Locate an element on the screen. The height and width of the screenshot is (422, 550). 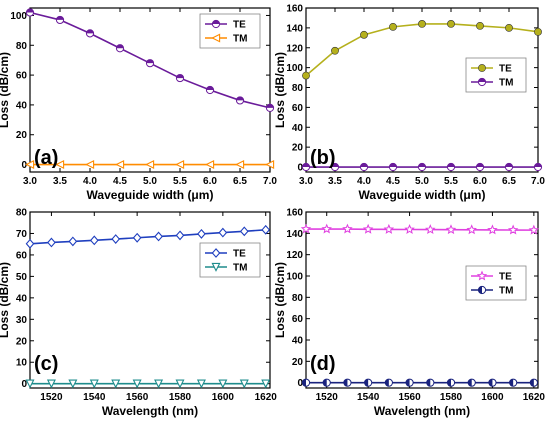
x-tick-label: 1600 is located at coordinates (223, 397).